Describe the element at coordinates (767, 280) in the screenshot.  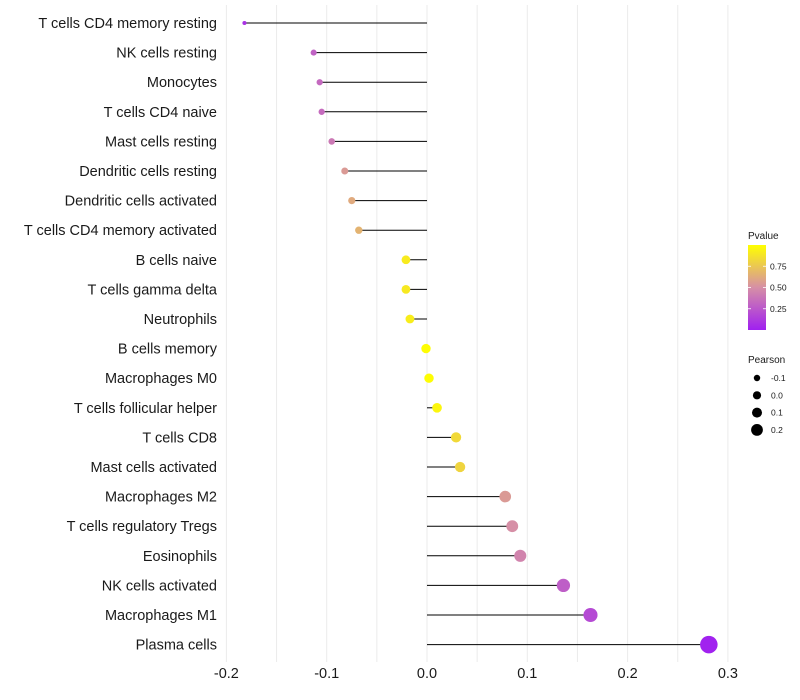
I see `pvalue-legend: Pvalue 0.25 0.50 0.75` at that location.